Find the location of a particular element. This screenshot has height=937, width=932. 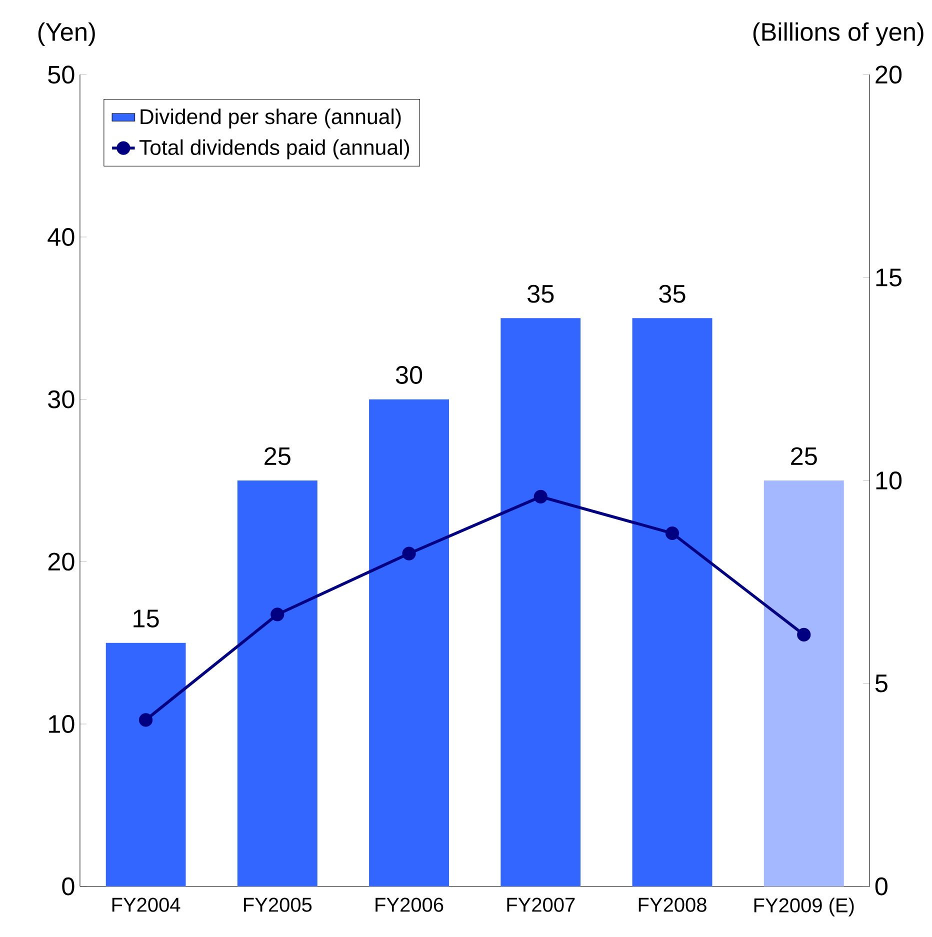

y2-tick-label: 5 is located at coordinates (882, 683).